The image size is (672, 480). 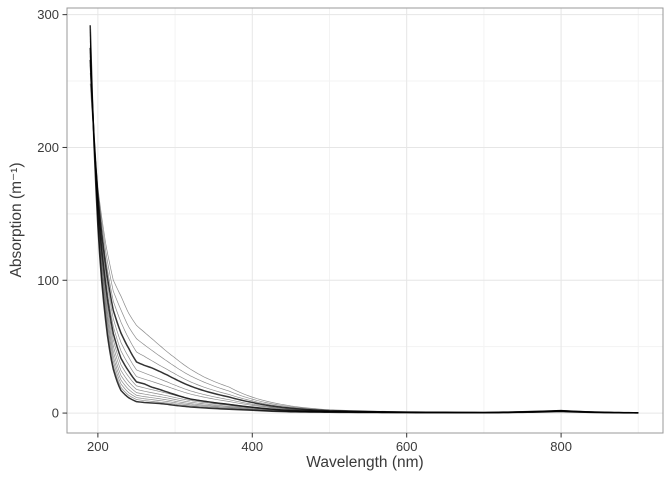 I want to click on x-tick-label: 600, so click(x=407, y=446).